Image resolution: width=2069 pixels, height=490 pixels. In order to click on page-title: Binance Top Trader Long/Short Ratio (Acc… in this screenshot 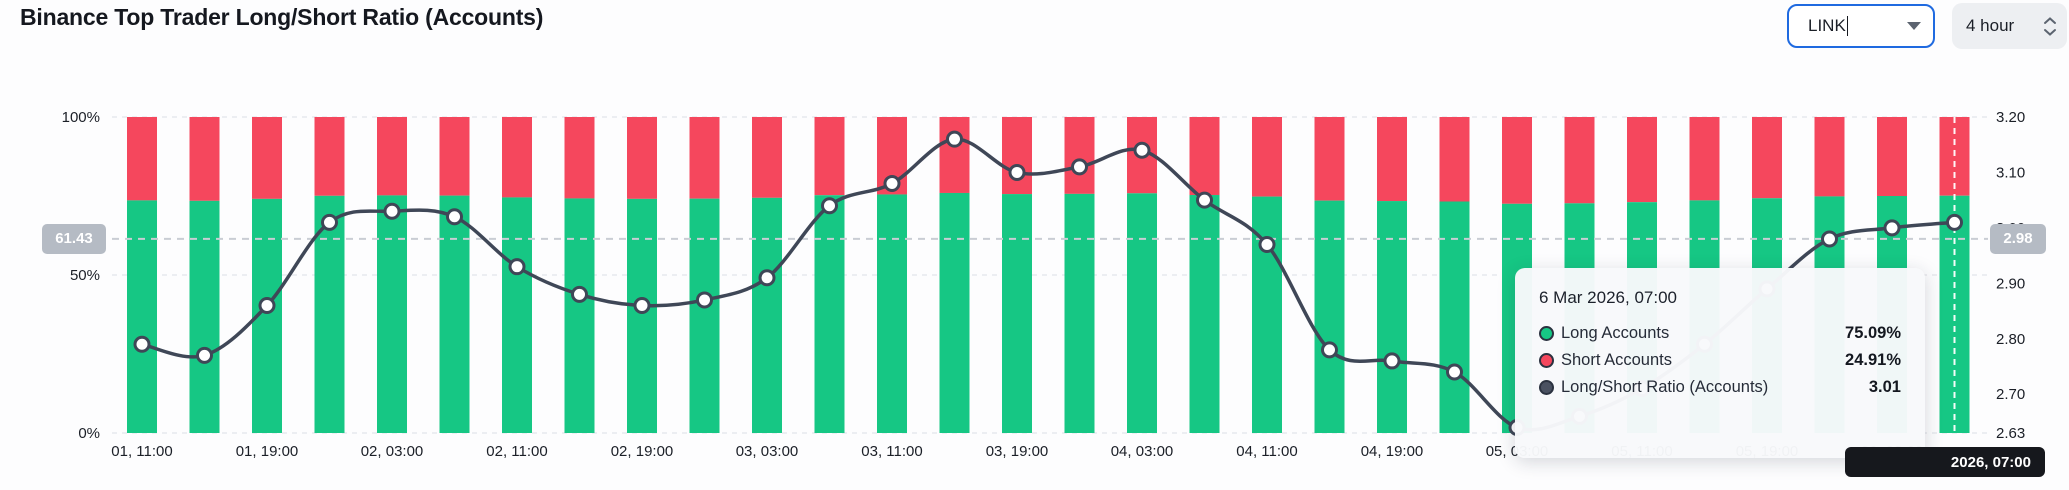, I will do `click(282, 17)`.